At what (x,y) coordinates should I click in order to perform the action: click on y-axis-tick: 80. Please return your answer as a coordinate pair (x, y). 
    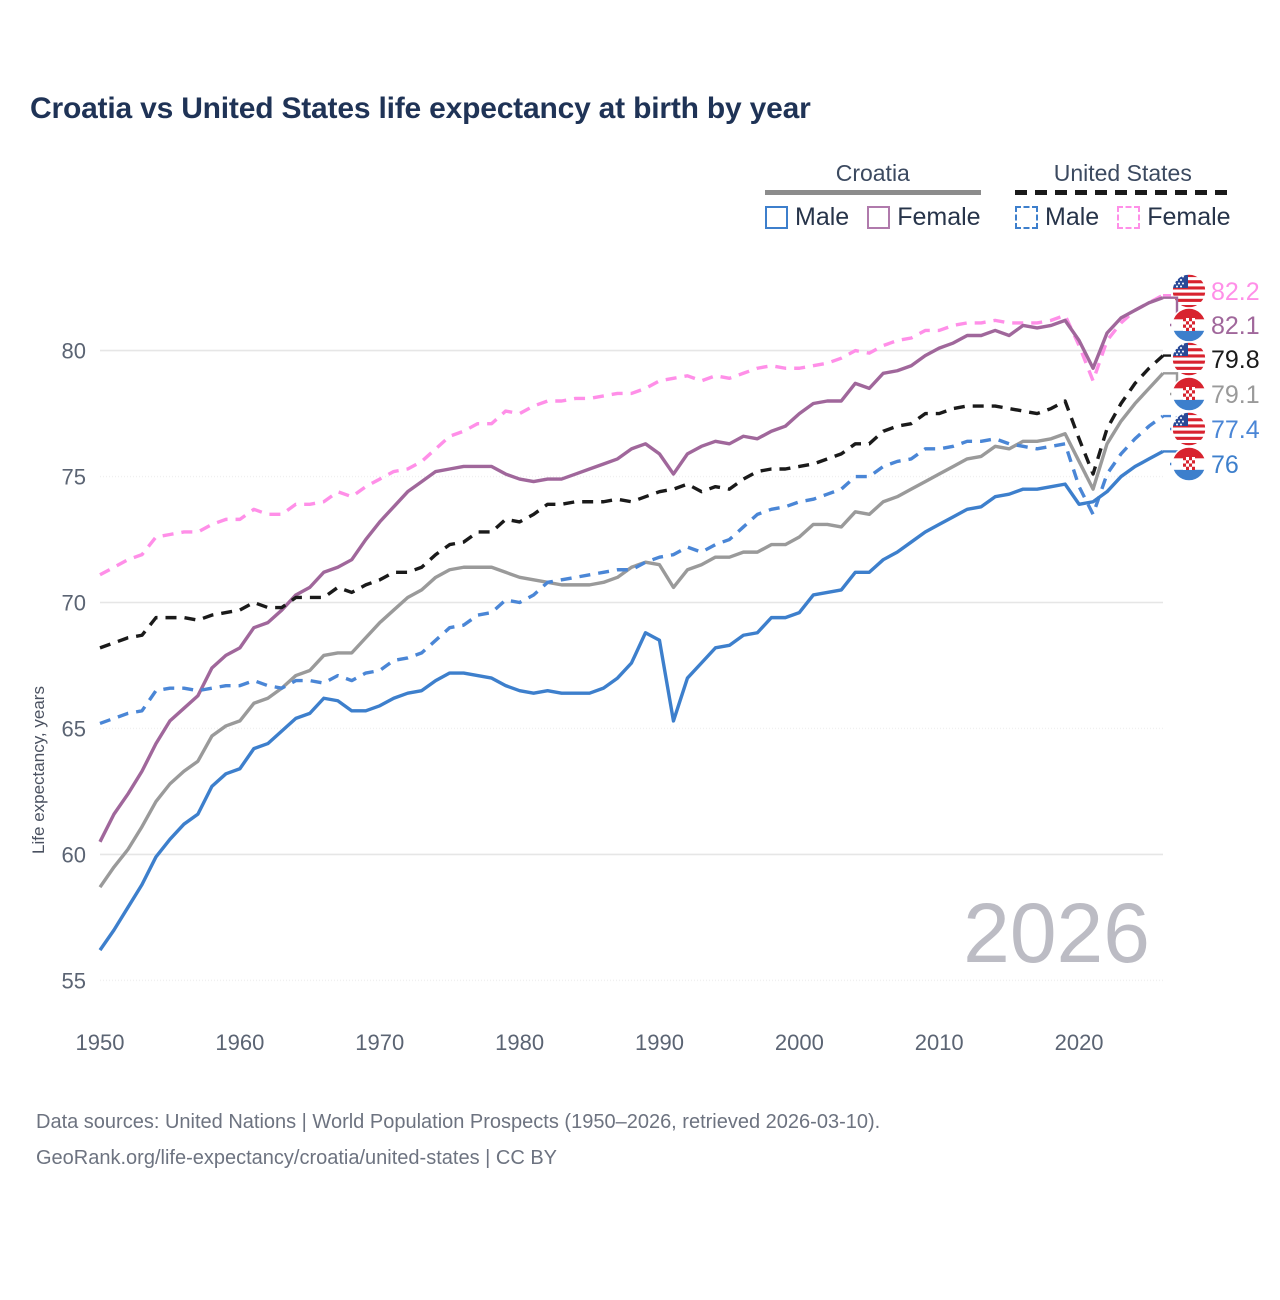
    Looking at the image, I should click on (74, 351).